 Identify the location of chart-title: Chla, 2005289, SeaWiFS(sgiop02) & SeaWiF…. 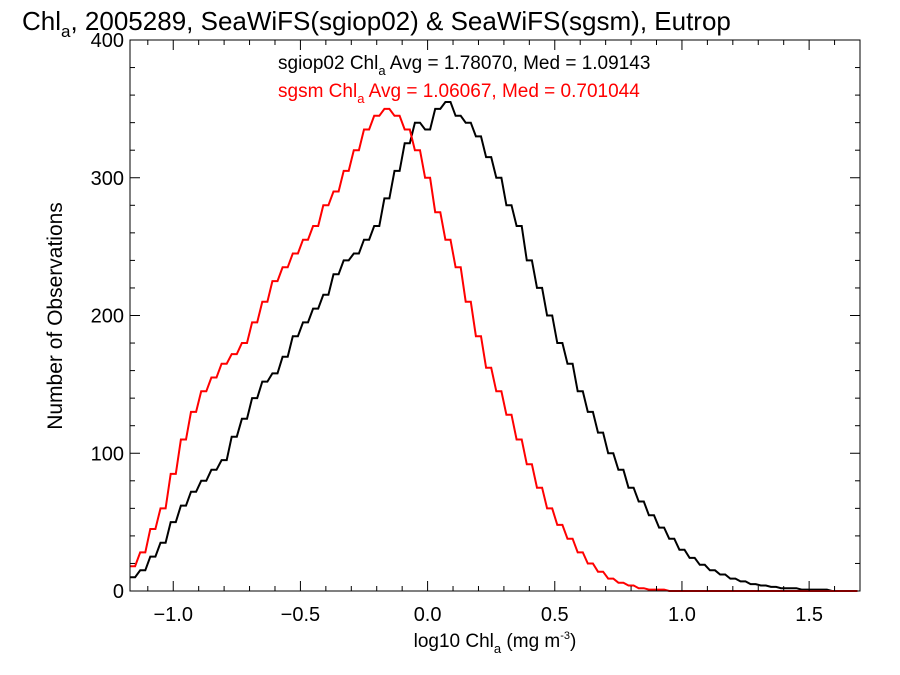
(376, 23).